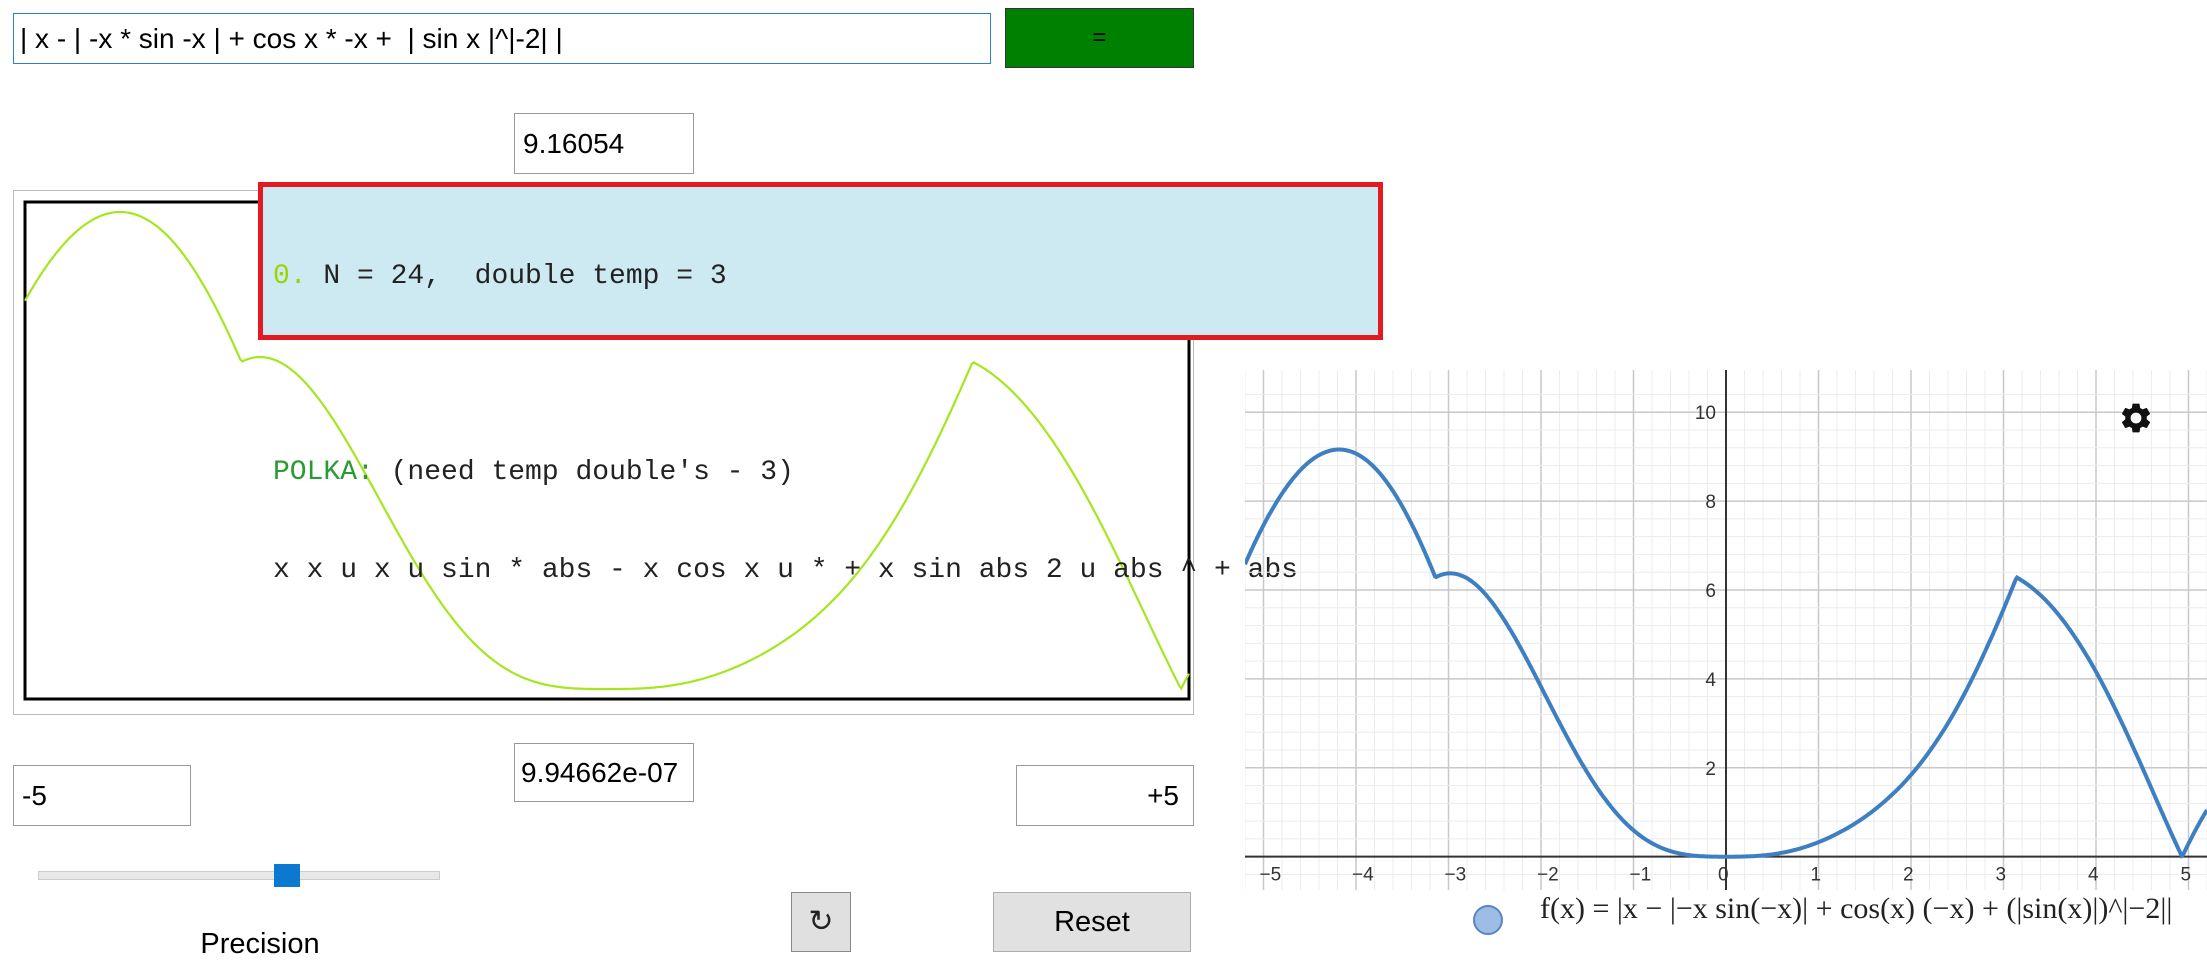 The width and height of the screenshot is (2207, 973). What do you see at coordinates (1710, 680) in the screenshot?
I see `y-tick-label: 4` at bounding box center [1710, 680].